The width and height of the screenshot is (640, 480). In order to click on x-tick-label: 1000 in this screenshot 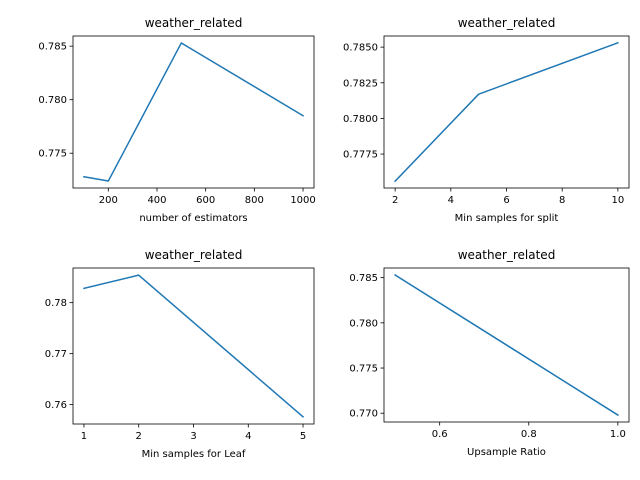, I will do `click(302, 200)`.